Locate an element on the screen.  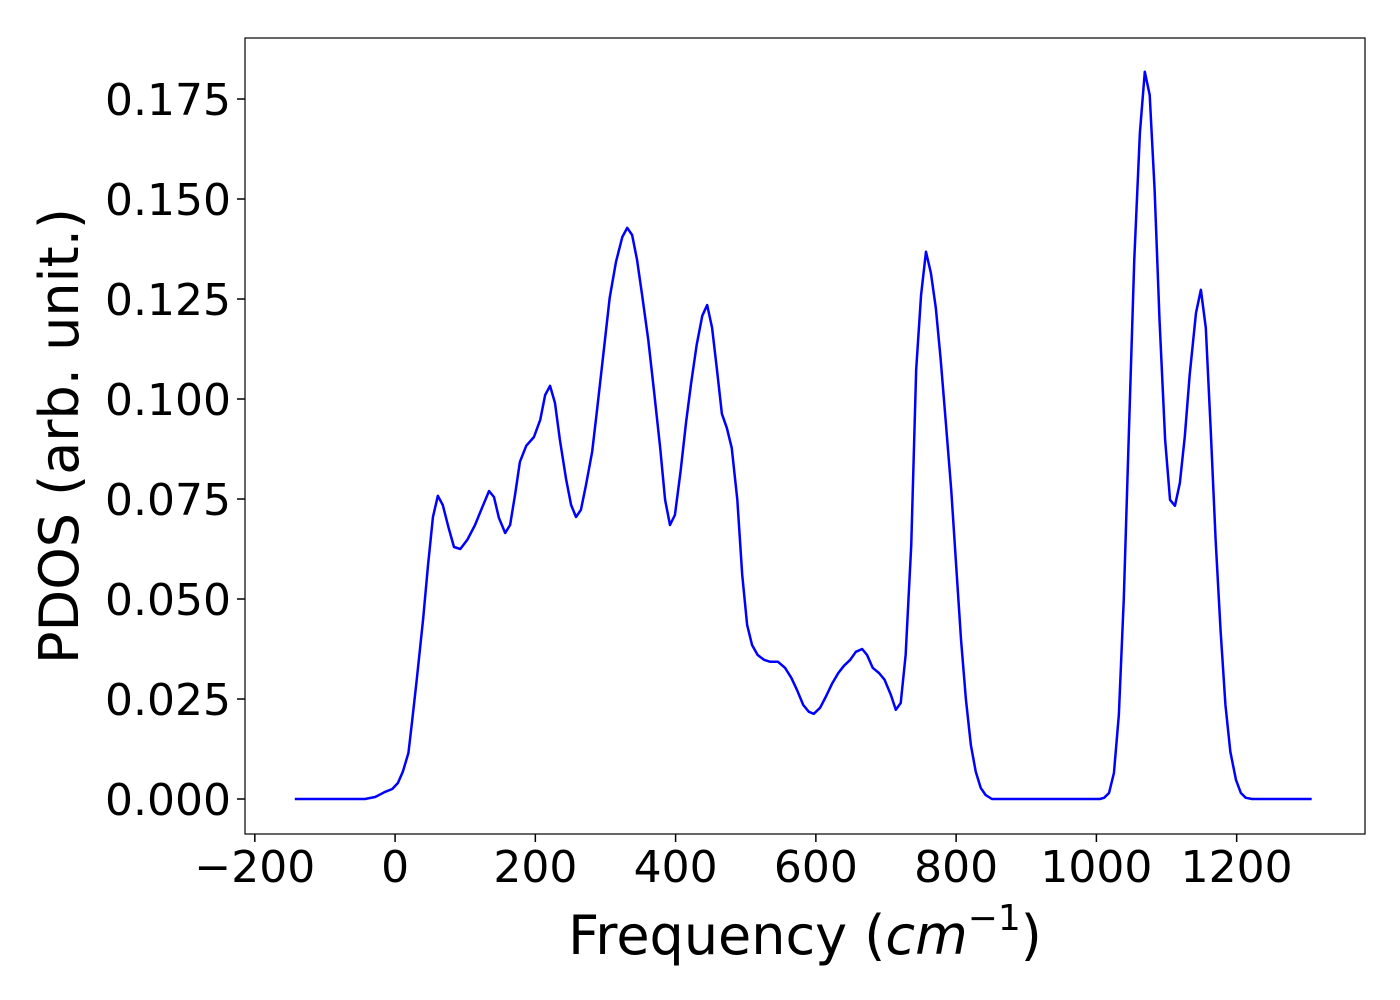
x-label-exponent: −1 is located at coordinates (994, 918).